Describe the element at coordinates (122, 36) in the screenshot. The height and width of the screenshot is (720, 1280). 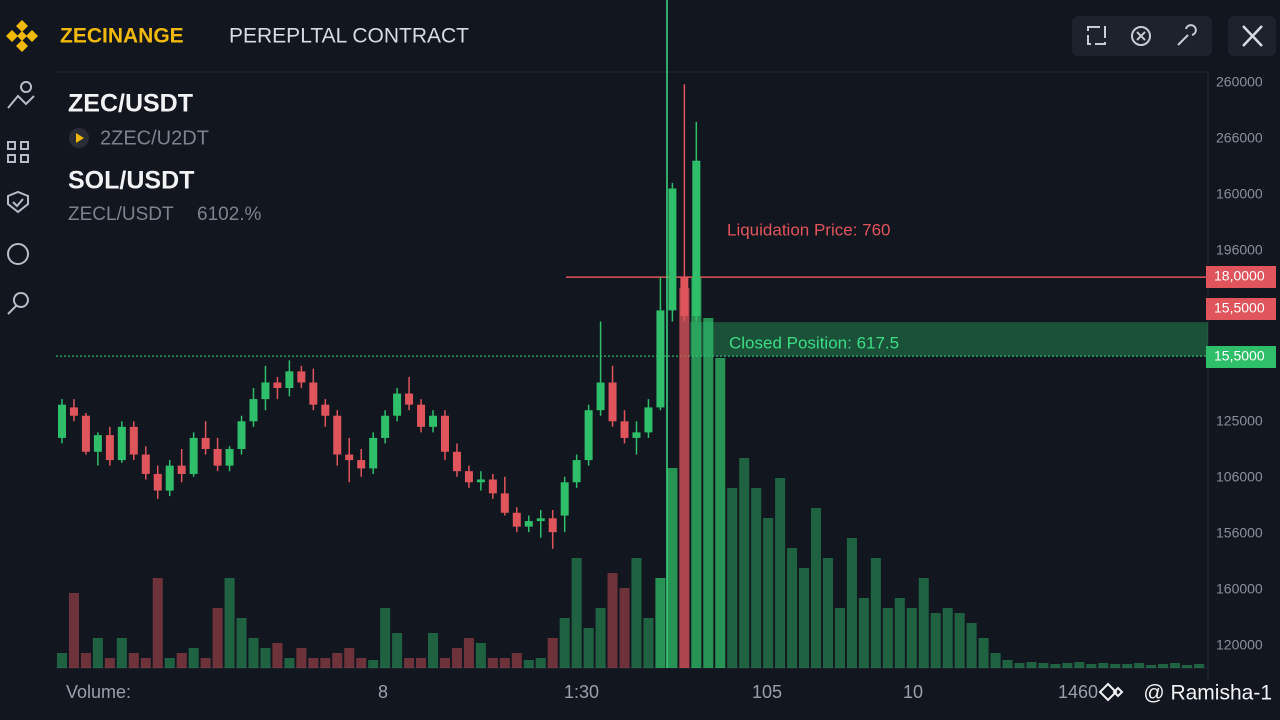
I see `brand: ZECINANGE` at that location.